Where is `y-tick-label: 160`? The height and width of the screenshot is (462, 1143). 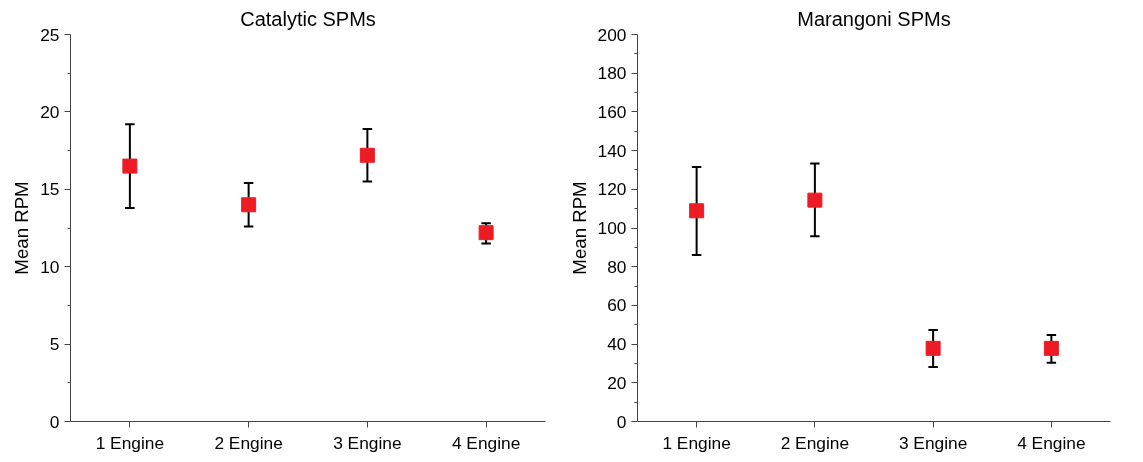
y-tick-label: 160 is located at coordinates (612, 111).